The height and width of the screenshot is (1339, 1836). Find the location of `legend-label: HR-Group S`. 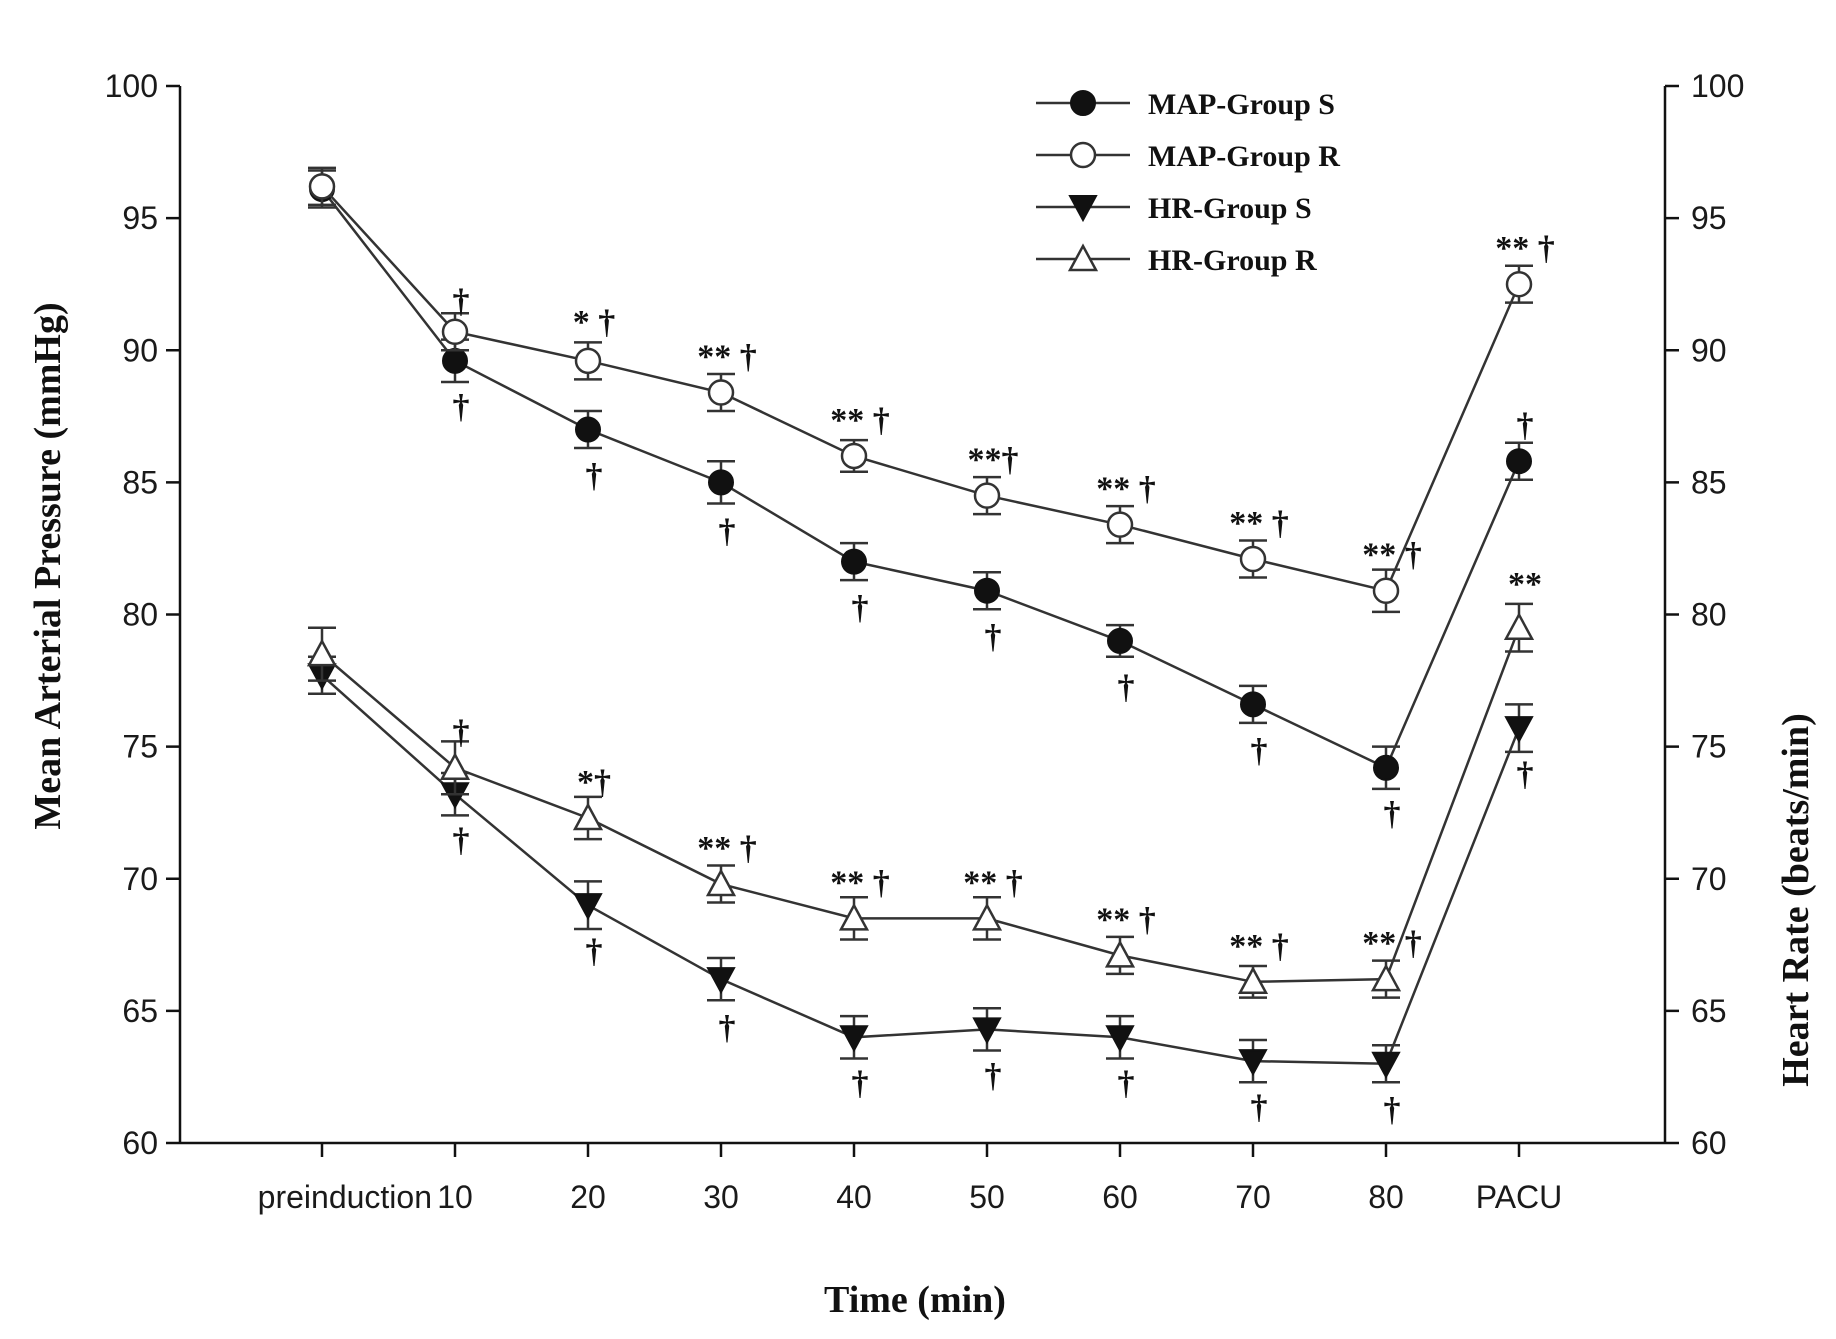

legend-label: HR-Group S is located at coordinates (1230, 208).